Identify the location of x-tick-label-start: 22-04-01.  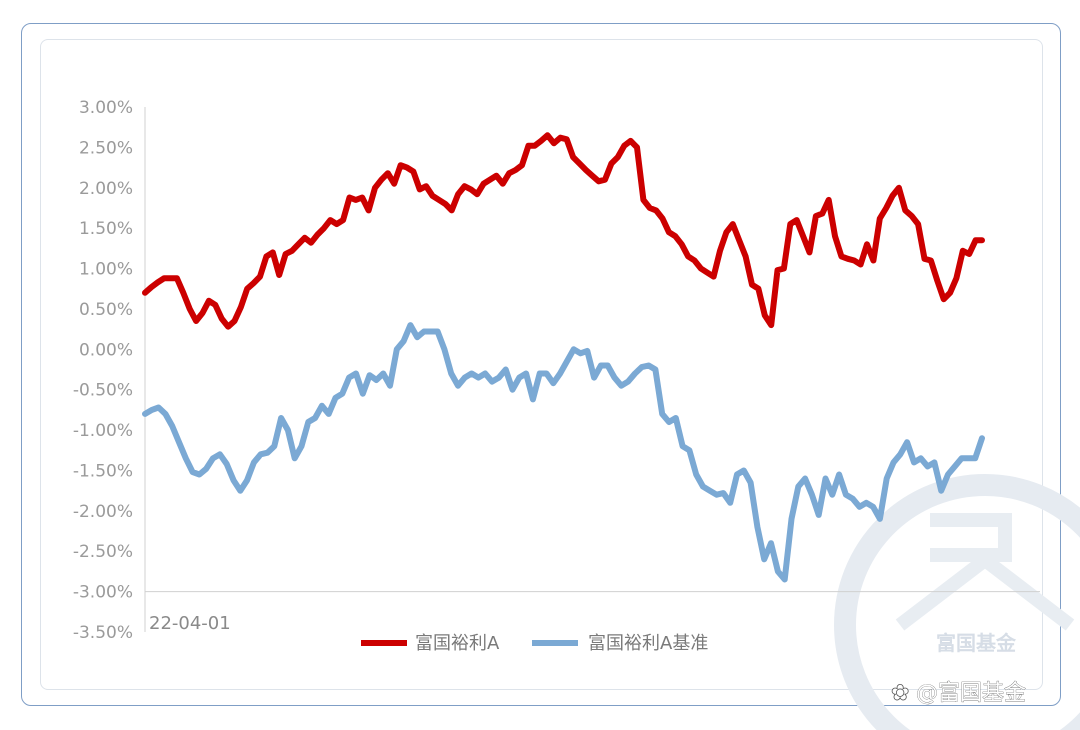
(190, 623).